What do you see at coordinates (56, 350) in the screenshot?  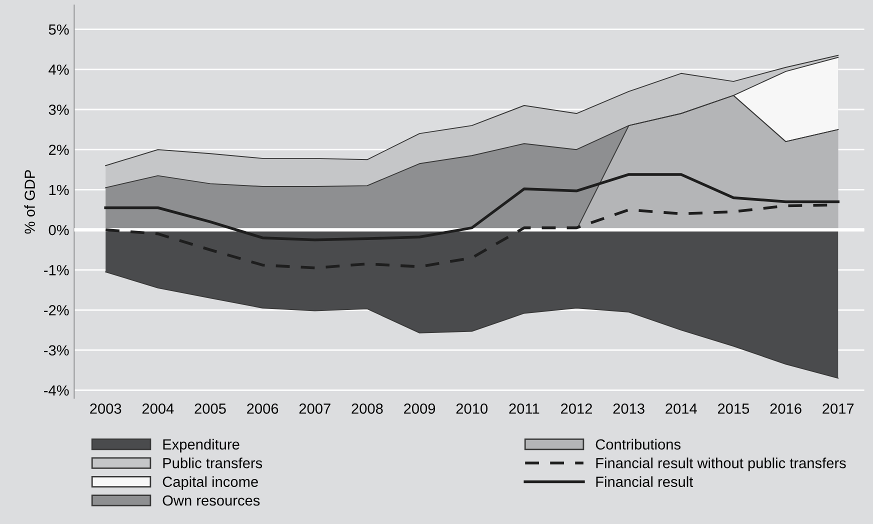 I see `y-tick-label: -3%` at bounding box center [56, 350].